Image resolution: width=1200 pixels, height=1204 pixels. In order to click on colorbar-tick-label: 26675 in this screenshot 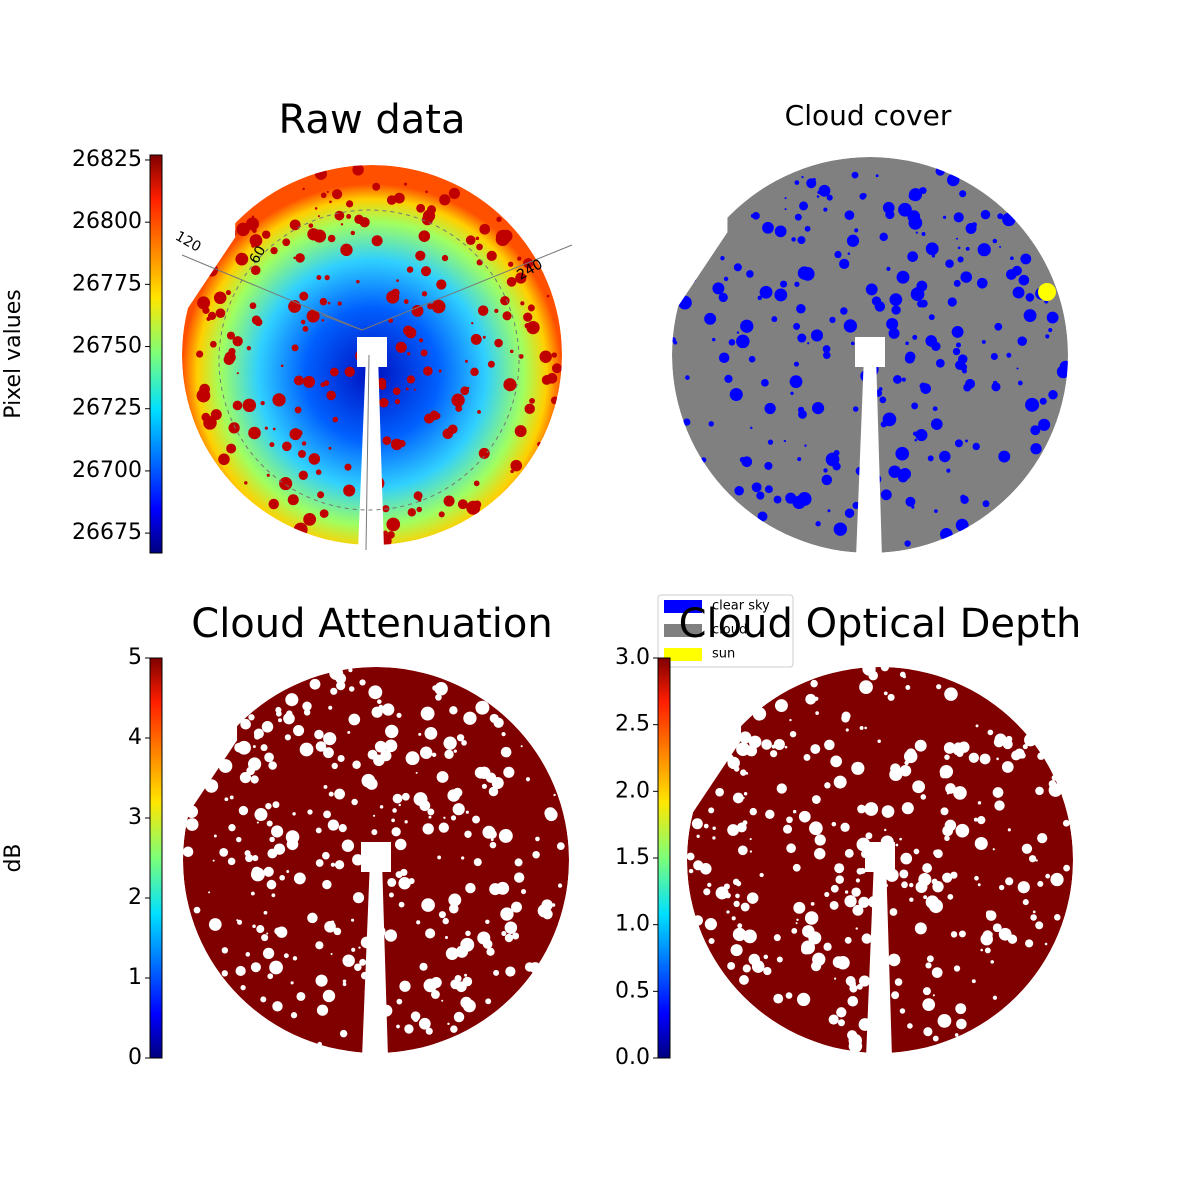, I will do `click(107, 532)`.